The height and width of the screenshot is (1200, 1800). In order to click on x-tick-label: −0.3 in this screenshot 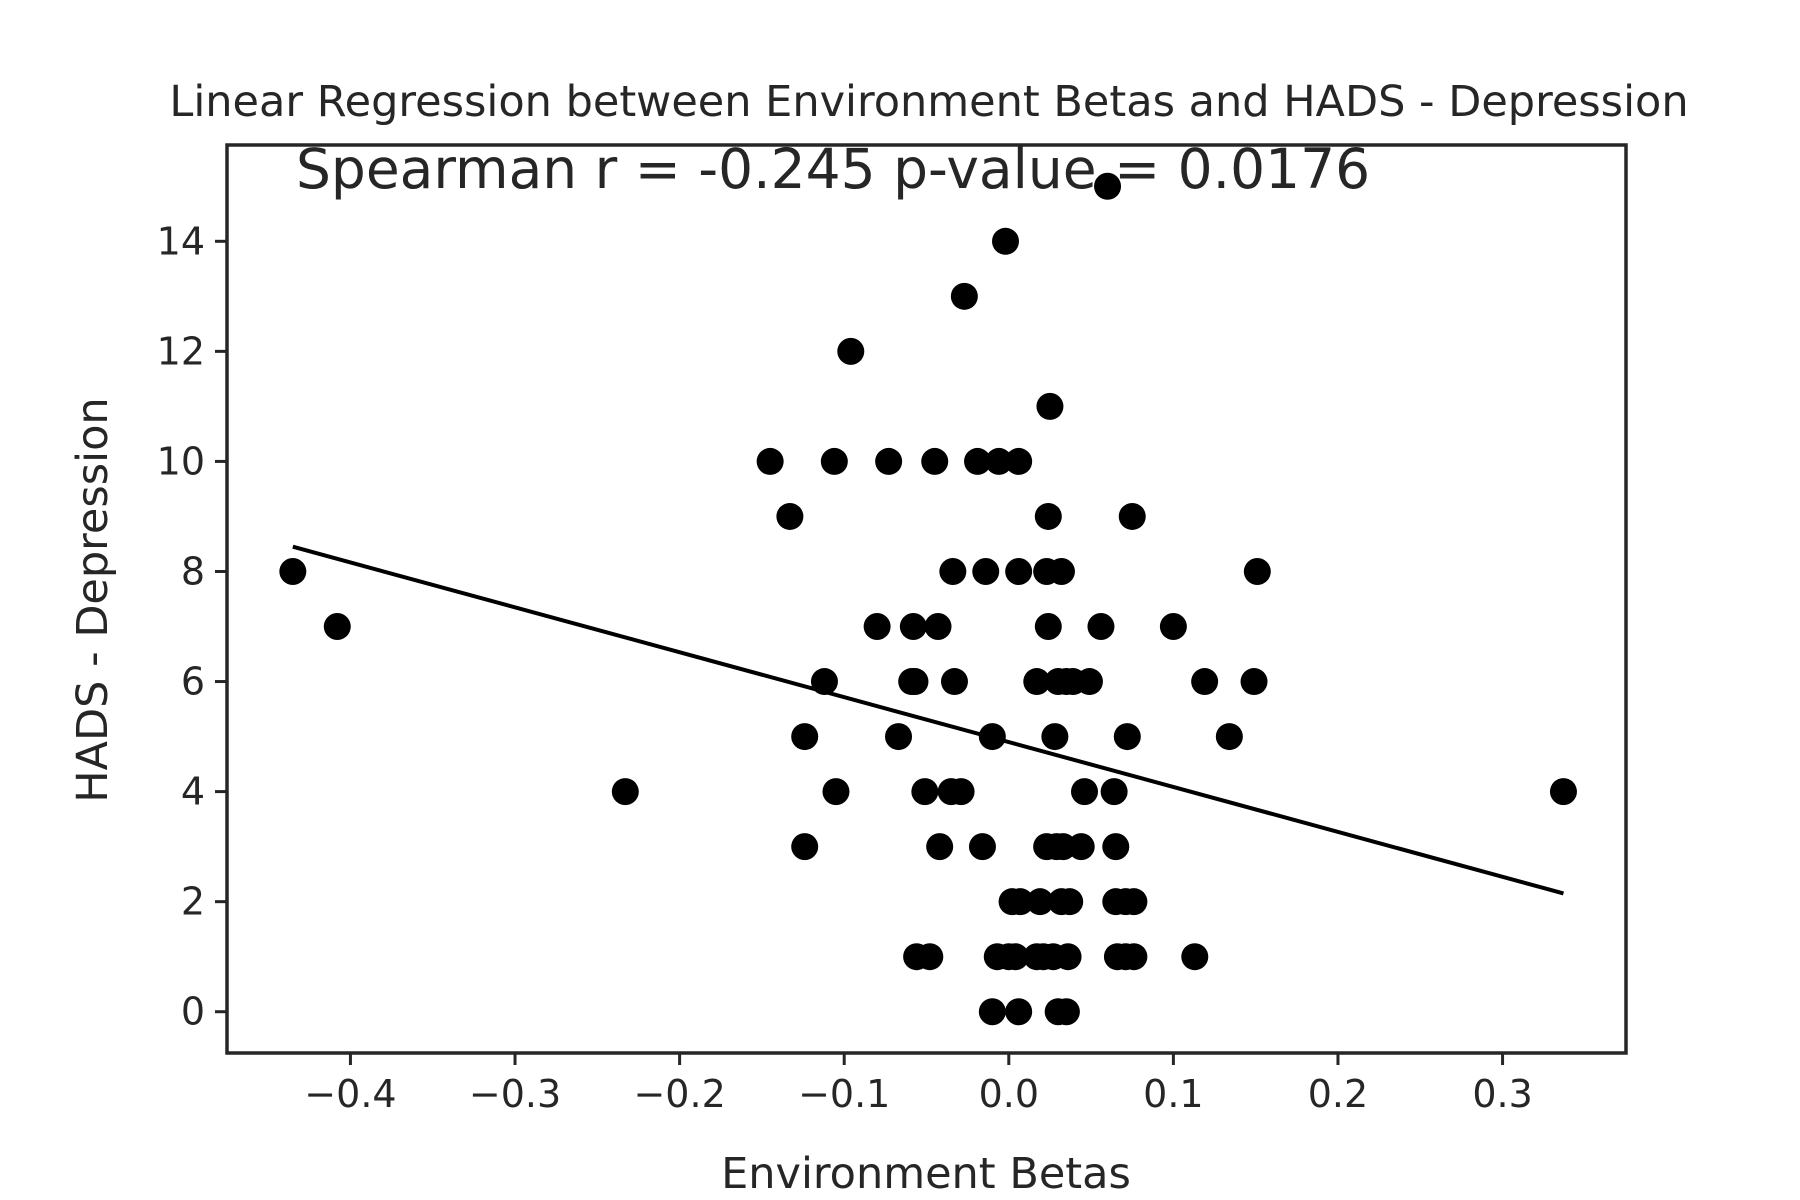, I will do `click(515, 1094)`.